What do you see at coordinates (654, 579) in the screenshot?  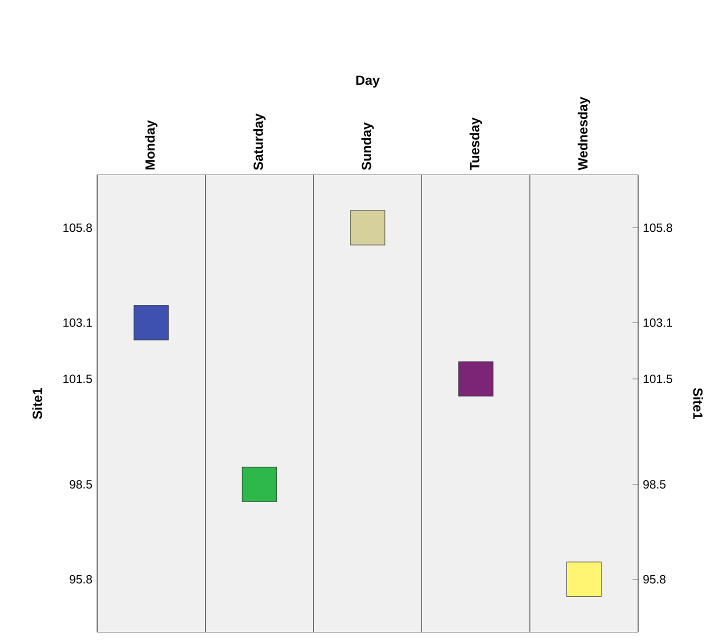 I see `y2-tick-label: 95.8` at bounding box center [654, 579].